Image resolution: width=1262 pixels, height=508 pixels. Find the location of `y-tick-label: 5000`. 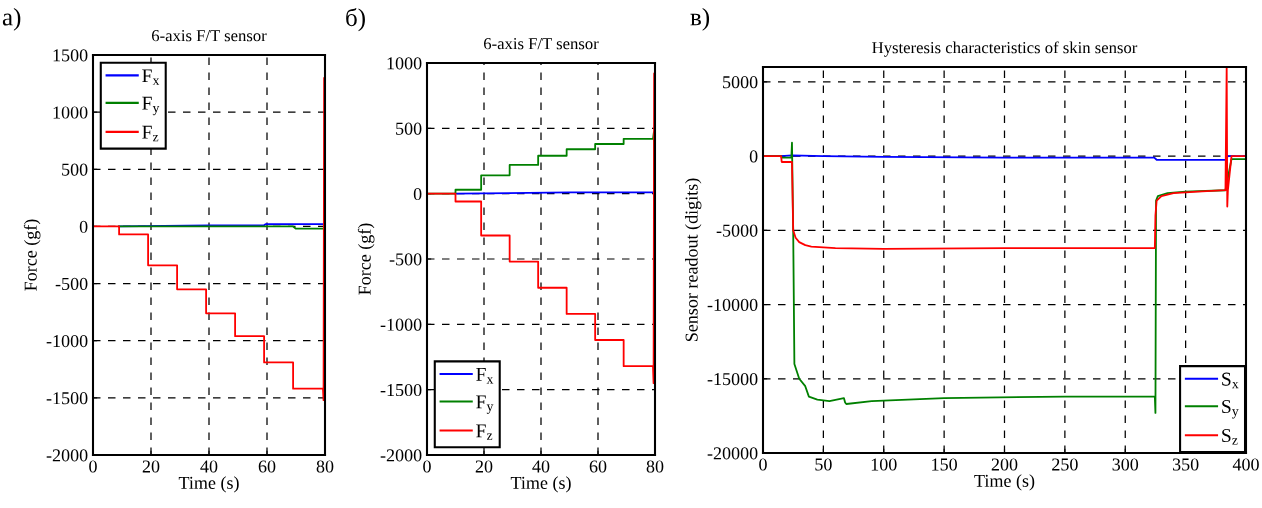

y-tick-label: 5000 is located at coordinates (740, 82).